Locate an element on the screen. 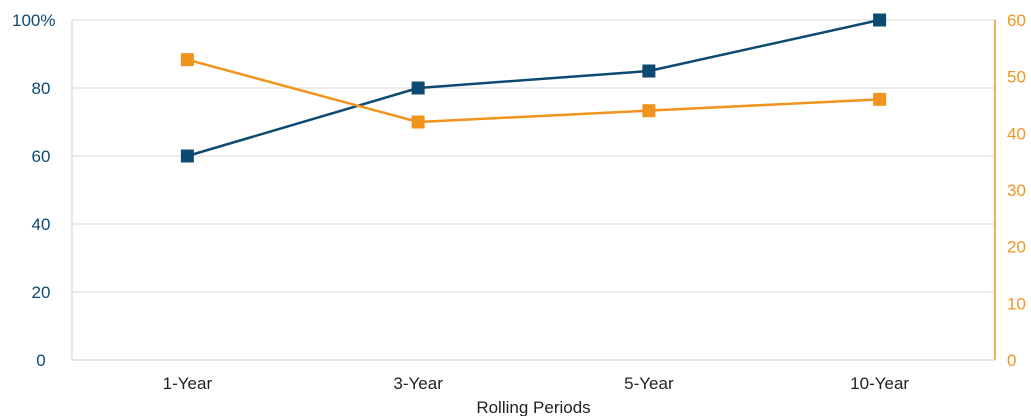 This screenshot has height=416, width=1031. x-tick-label: 5-Year is located at coordinates (649, 383).